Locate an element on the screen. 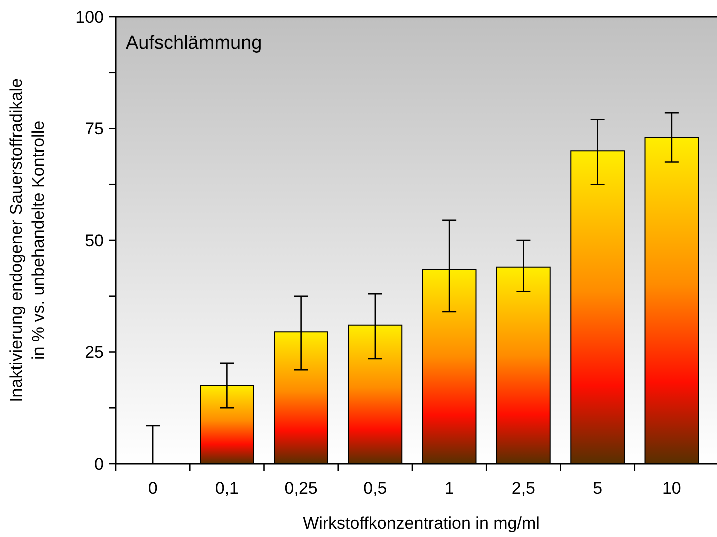 The width and height of the screenshot is (717, 537). x-tick-label: 10 is located at coordinates (672, 488).